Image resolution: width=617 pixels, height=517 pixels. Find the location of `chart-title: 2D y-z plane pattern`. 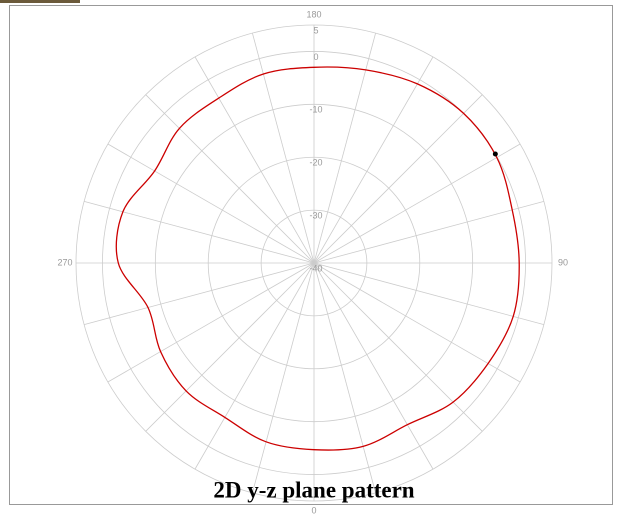

chart-title: 2D y-z plane pattern is located at coordinates (313, 489).